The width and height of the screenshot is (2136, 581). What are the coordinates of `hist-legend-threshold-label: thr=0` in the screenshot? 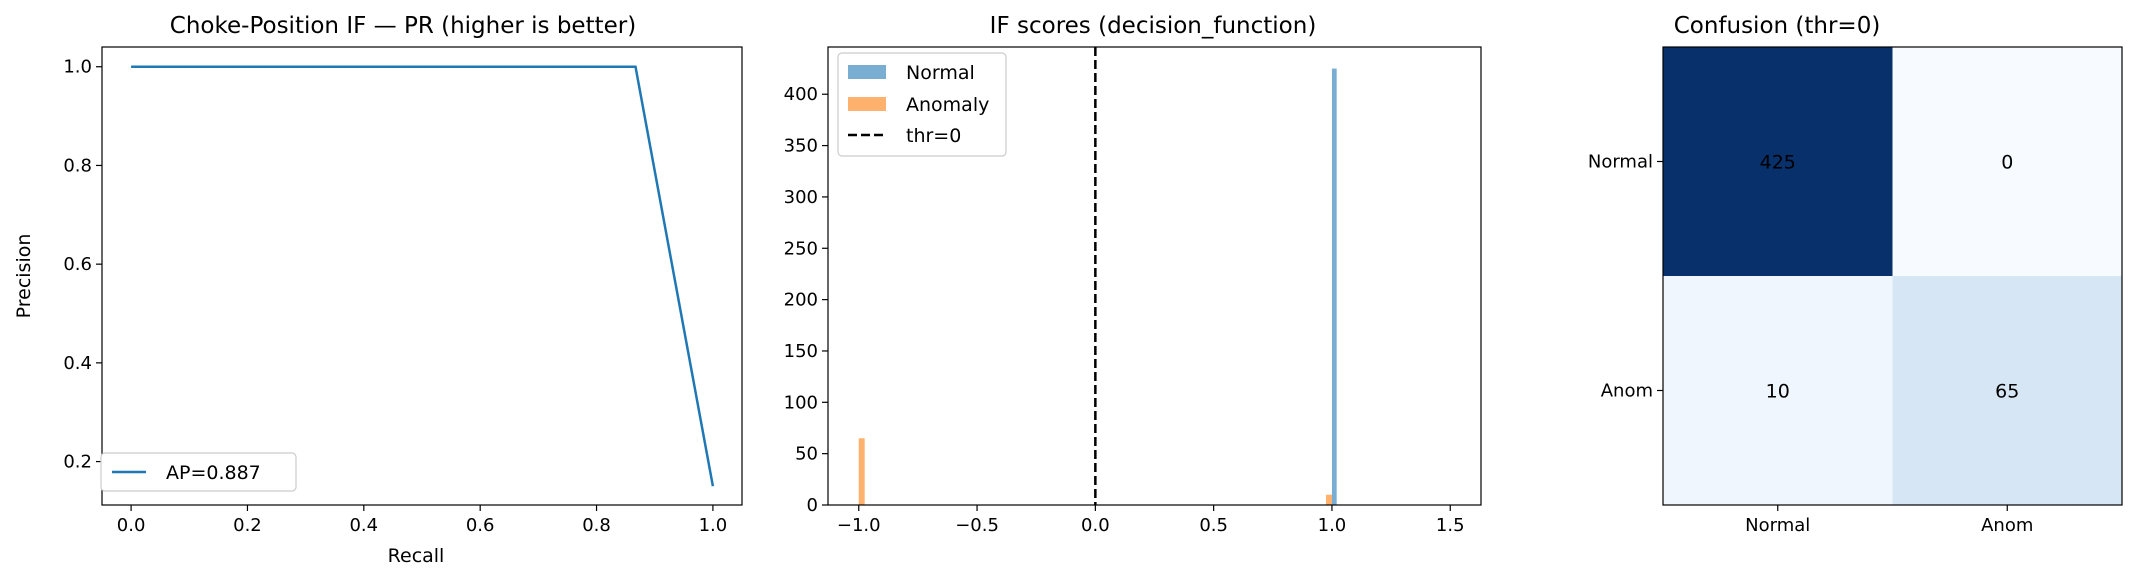 It's located at (933, 136).